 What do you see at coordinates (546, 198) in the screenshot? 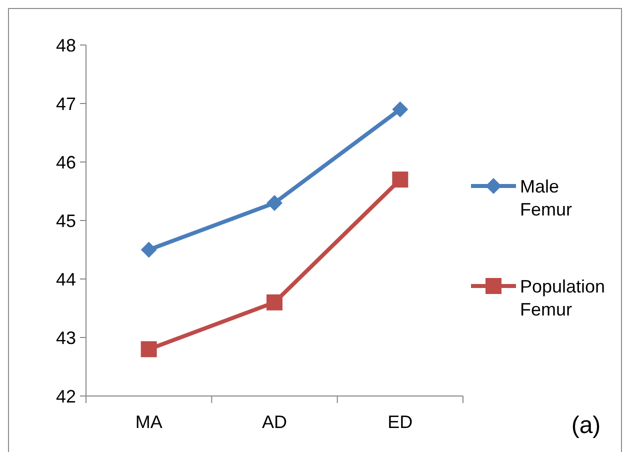
I see `legend-label: Male Femur` at bounding box center [546, 198].